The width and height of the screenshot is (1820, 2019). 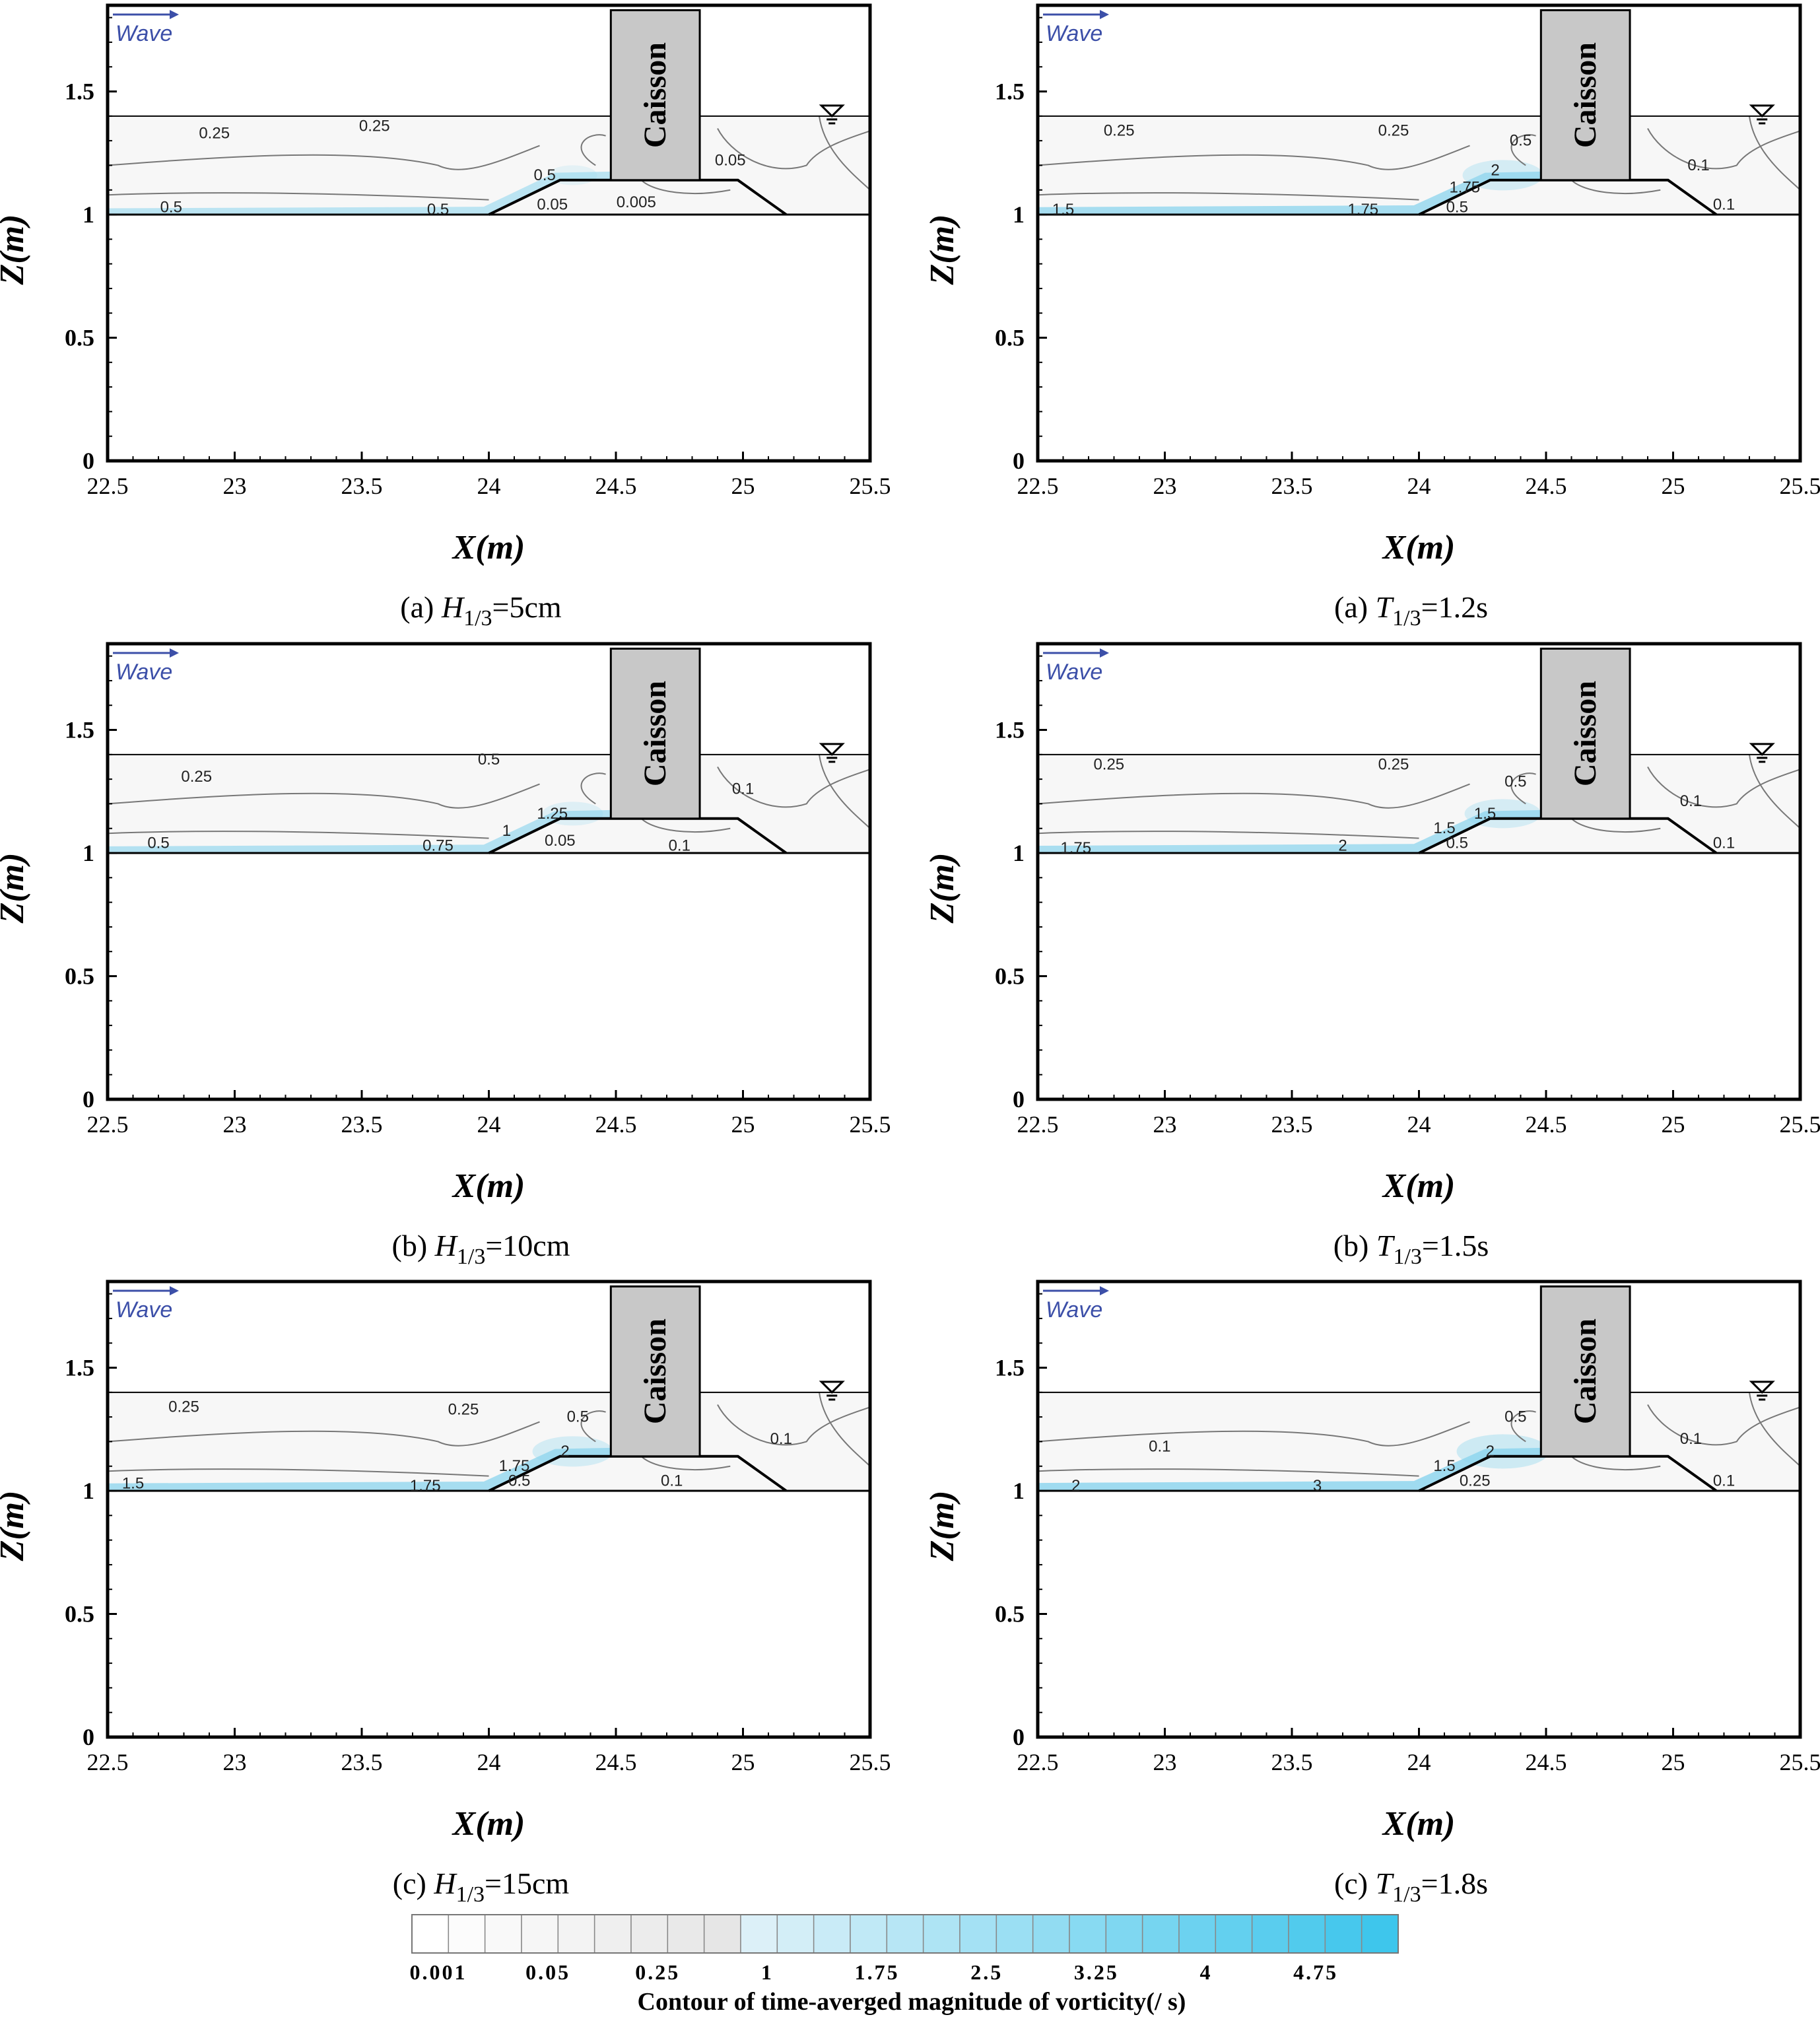 What do you see at coordinates (527, 1245) in the screenshot?
I see `caption-value: =10cm` at bounding box center [527, 1245].